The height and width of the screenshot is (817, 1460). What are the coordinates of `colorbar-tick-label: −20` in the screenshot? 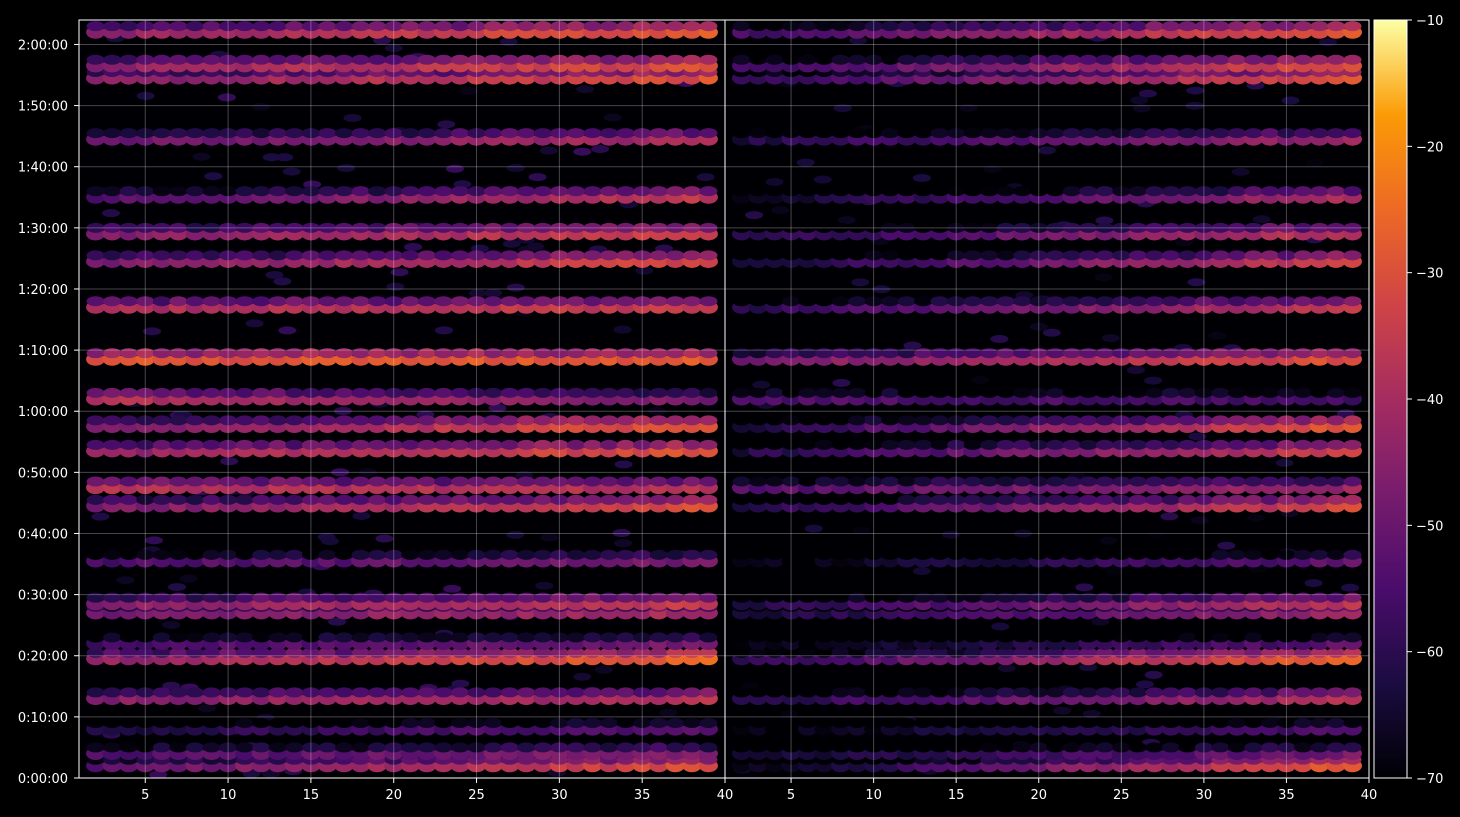 It's located at (1429, 147).